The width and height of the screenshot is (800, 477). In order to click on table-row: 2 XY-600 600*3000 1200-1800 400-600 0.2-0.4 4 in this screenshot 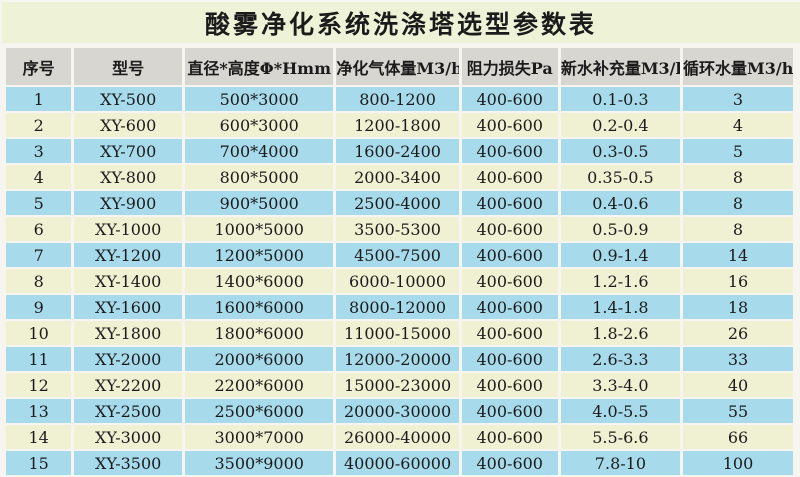, I will do `click(399, 125)`.